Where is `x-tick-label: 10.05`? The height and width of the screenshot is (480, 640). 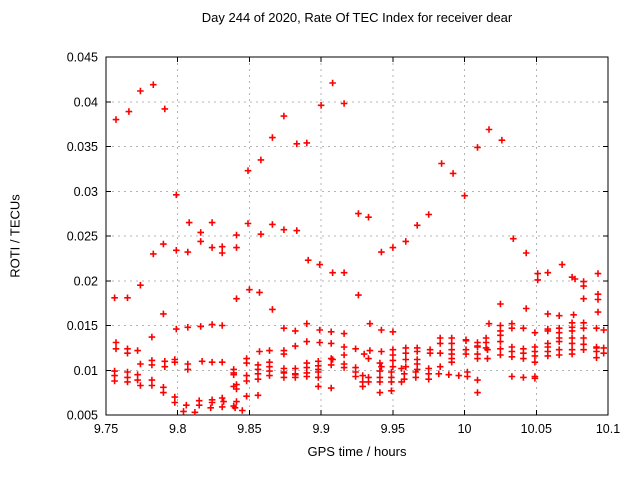 x-tick-label: 10.05 is located at coordinates (536, 429).